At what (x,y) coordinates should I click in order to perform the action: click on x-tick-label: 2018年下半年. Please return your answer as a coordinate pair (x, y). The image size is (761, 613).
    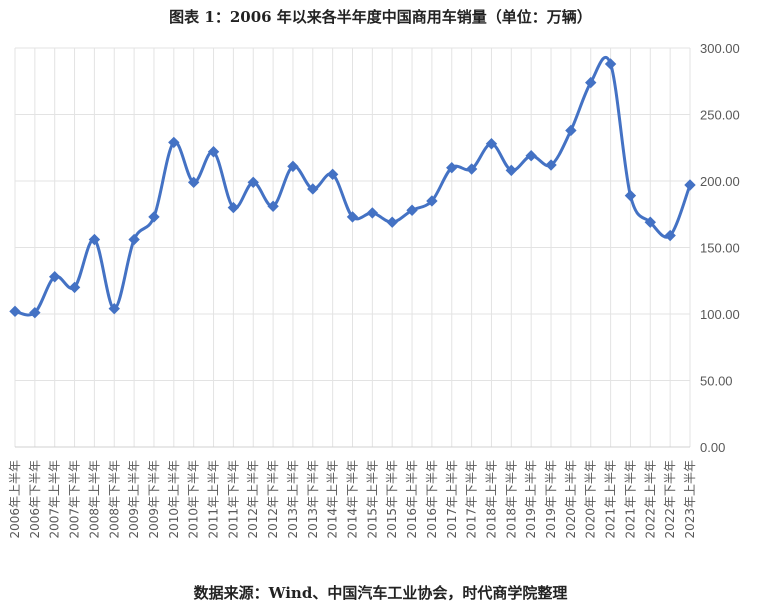
    Looking at the image, I should click on (511, 499).